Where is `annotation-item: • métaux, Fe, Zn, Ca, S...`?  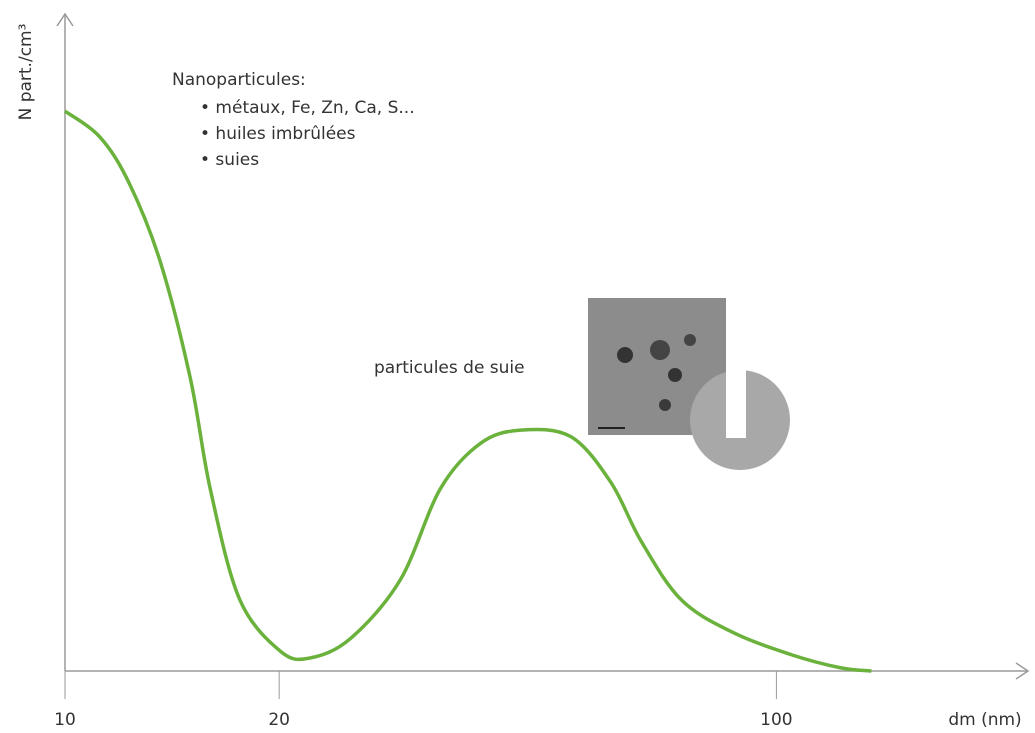 annotation-item: • métaux, Fe, Zn, Ca, S... is located at coordinates (307, 108).